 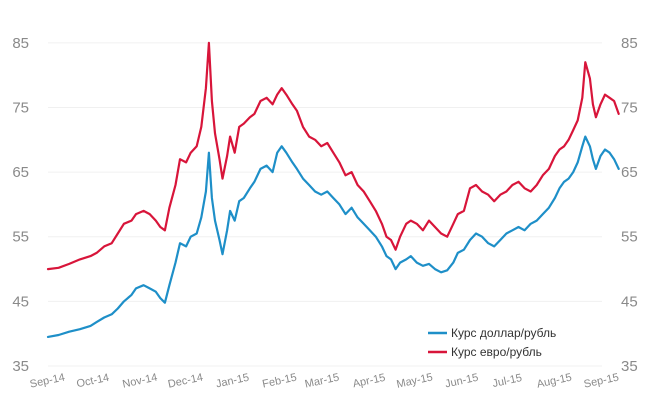 What do you see at coordinates (185, 381) in the screenshot?
I see `x-tick-Dec-14: Dec-14` at bounding box center [185, 381].